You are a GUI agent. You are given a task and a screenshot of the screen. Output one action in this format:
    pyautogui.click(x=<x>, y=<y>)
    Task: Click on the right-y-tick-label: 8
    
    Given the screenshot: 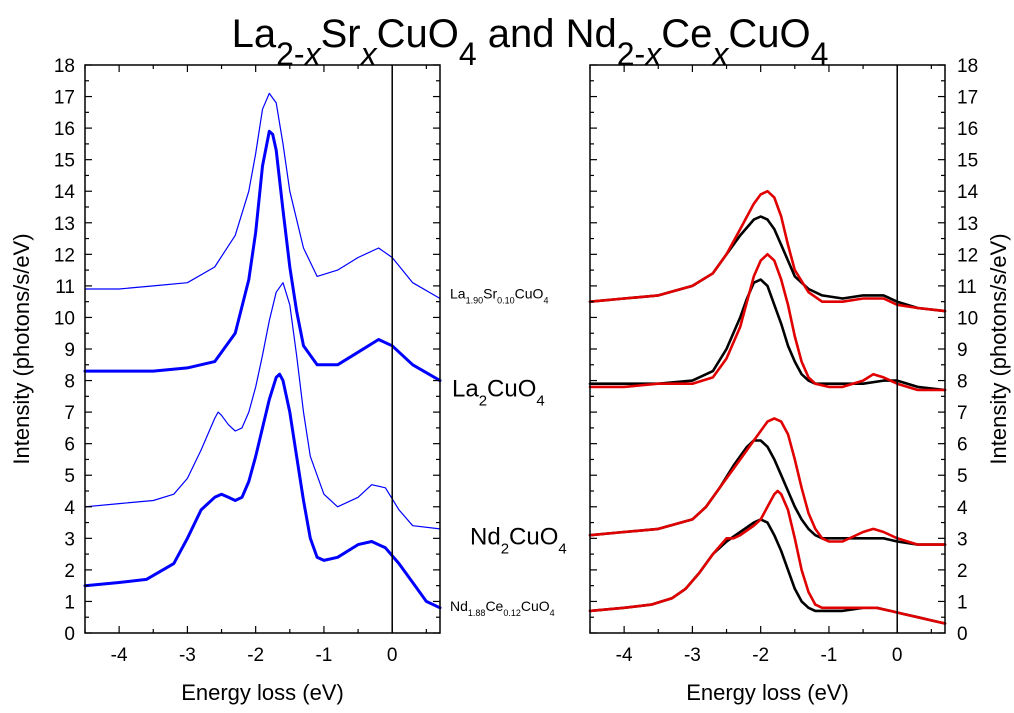 What is the action you would take?
    pyautogui.click(x=962, y=382)
    